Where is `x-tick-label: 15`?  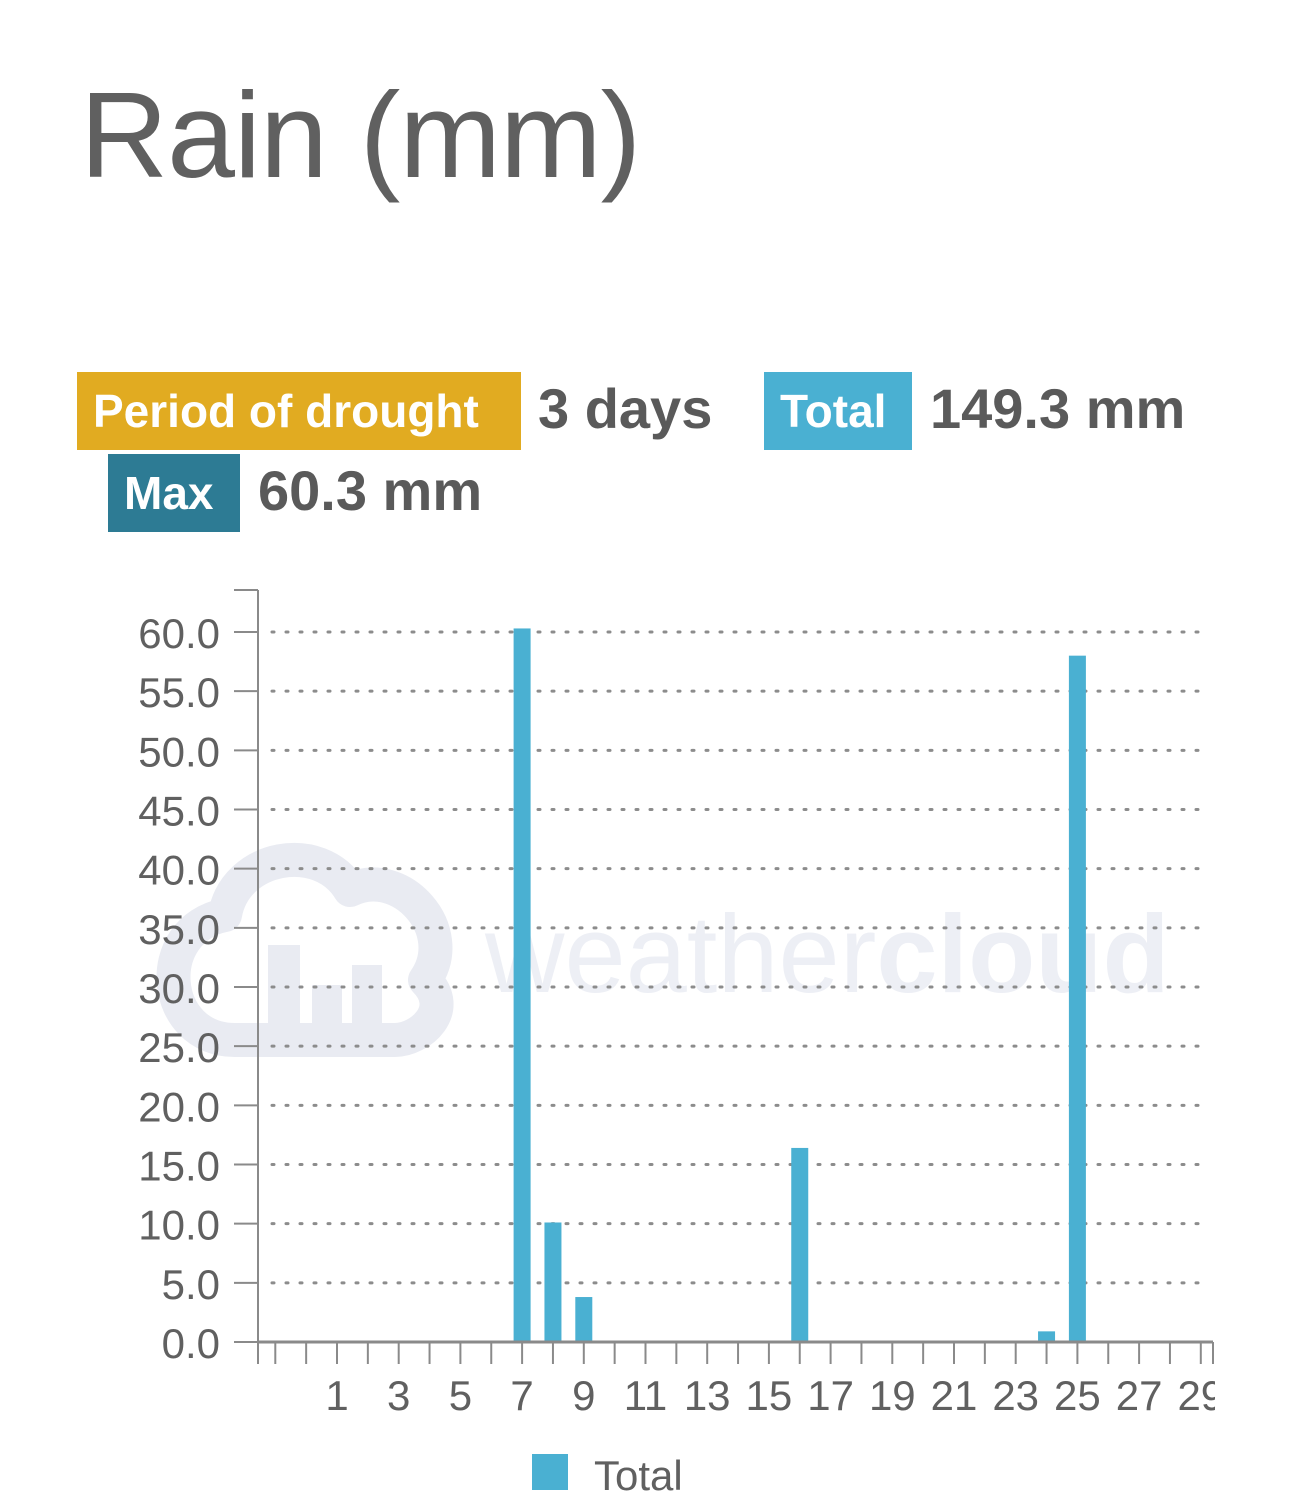 x-tick-label: 15 is located at coordinates (769, 1395).